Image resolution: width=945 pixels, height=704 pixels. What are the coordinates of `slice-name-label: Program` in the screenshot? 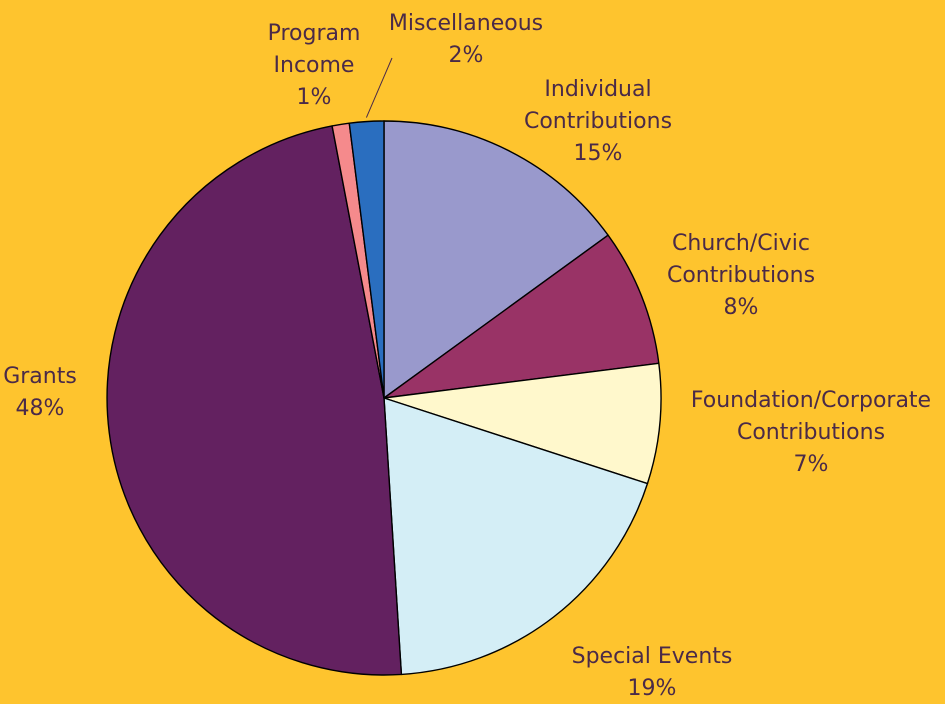 It's located at (314, 33).